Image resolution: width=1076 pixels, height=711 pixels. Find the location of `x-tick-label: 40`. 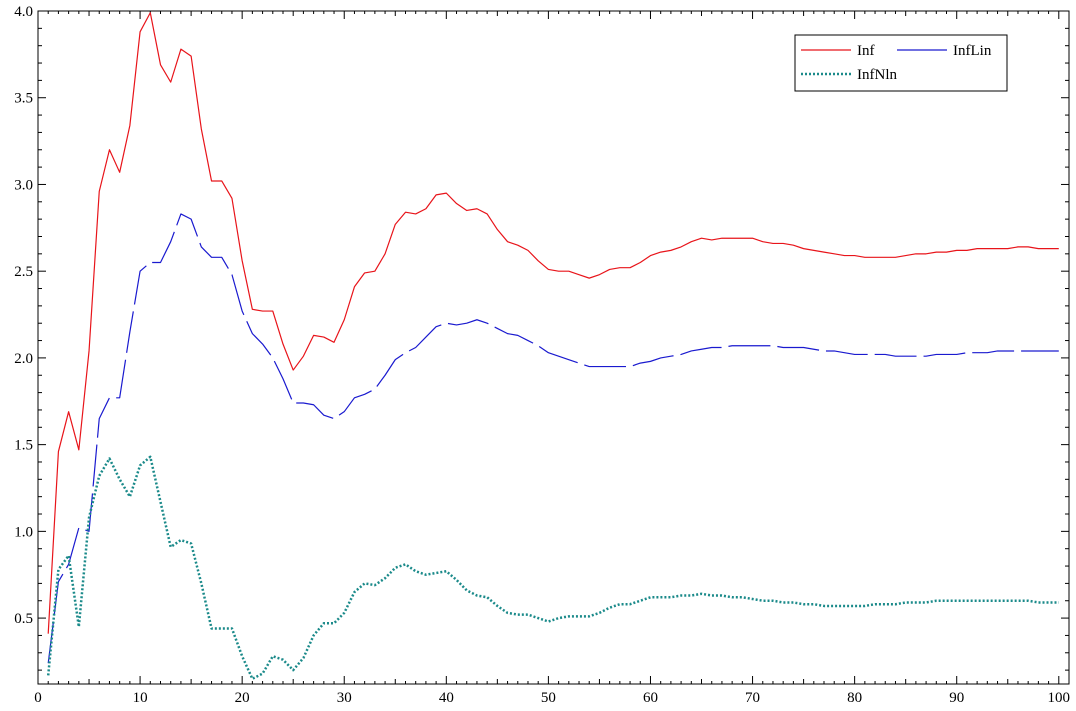

x-tick-label: 40 is located at coordinates (446, 698).